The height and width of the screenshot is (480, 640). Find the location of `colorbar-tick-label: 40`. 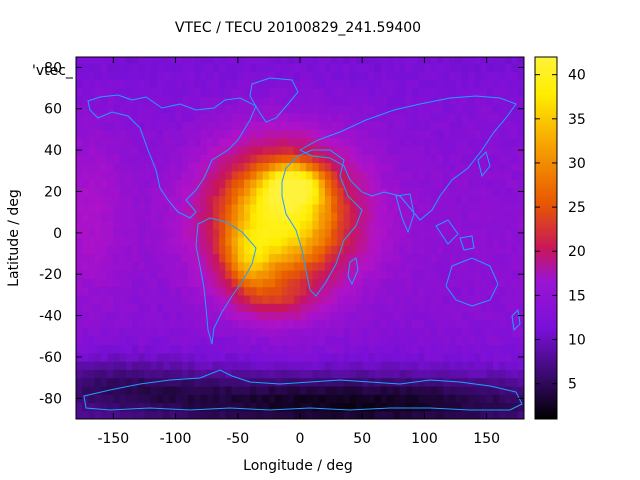

colorbar-tick-label: 40 is located at coordinates (577, 76).